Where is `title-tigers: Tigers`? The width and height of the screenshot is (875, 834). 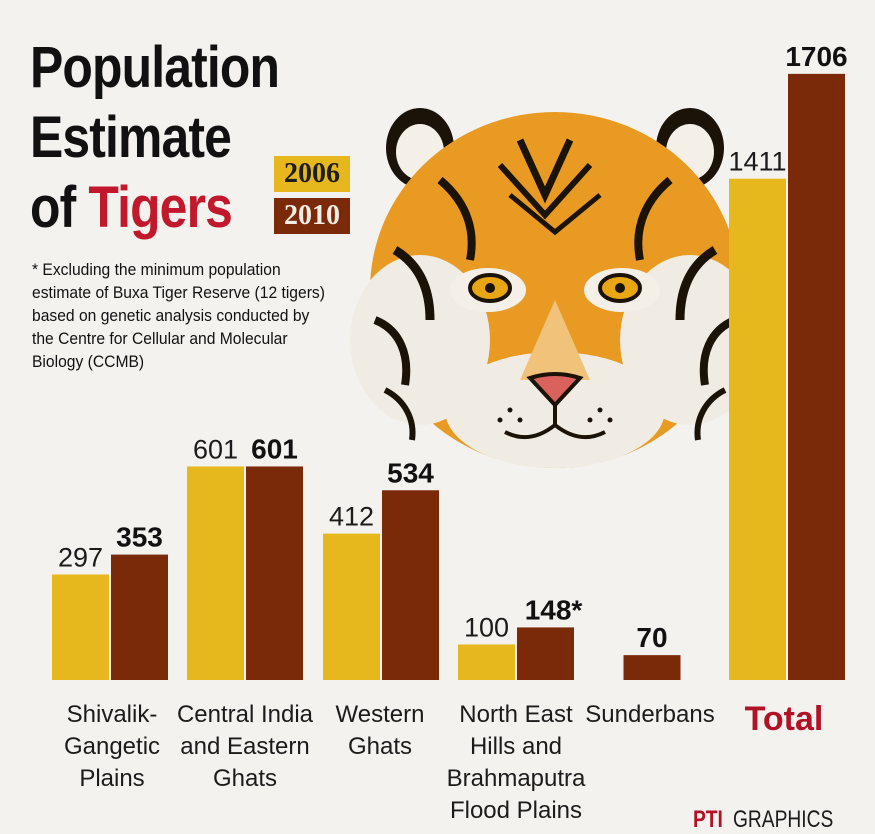 title-tigers: Tigers is located at coordinates (160, 207).